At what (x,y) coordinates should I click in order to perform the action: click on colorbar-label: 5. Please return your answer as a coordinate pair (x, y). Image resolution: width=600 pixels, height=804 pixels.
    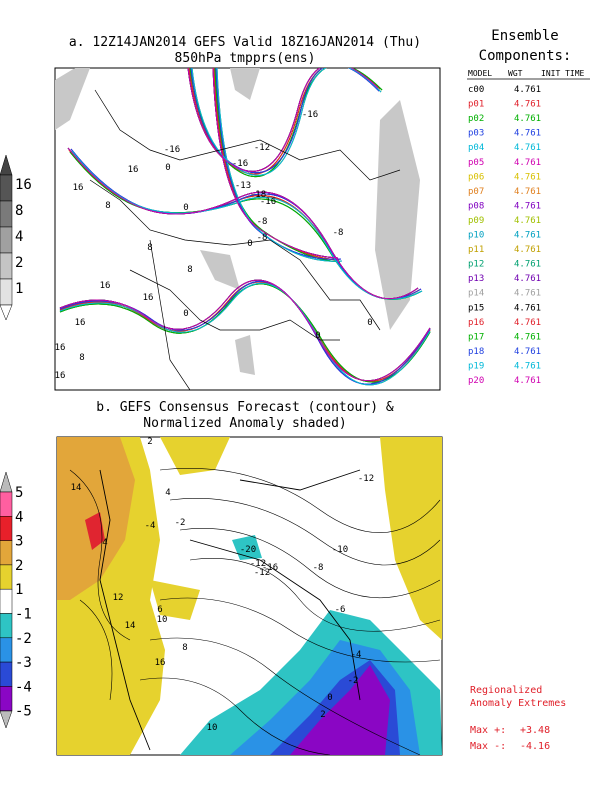
    Looking at the image, I should click on (19, 493).